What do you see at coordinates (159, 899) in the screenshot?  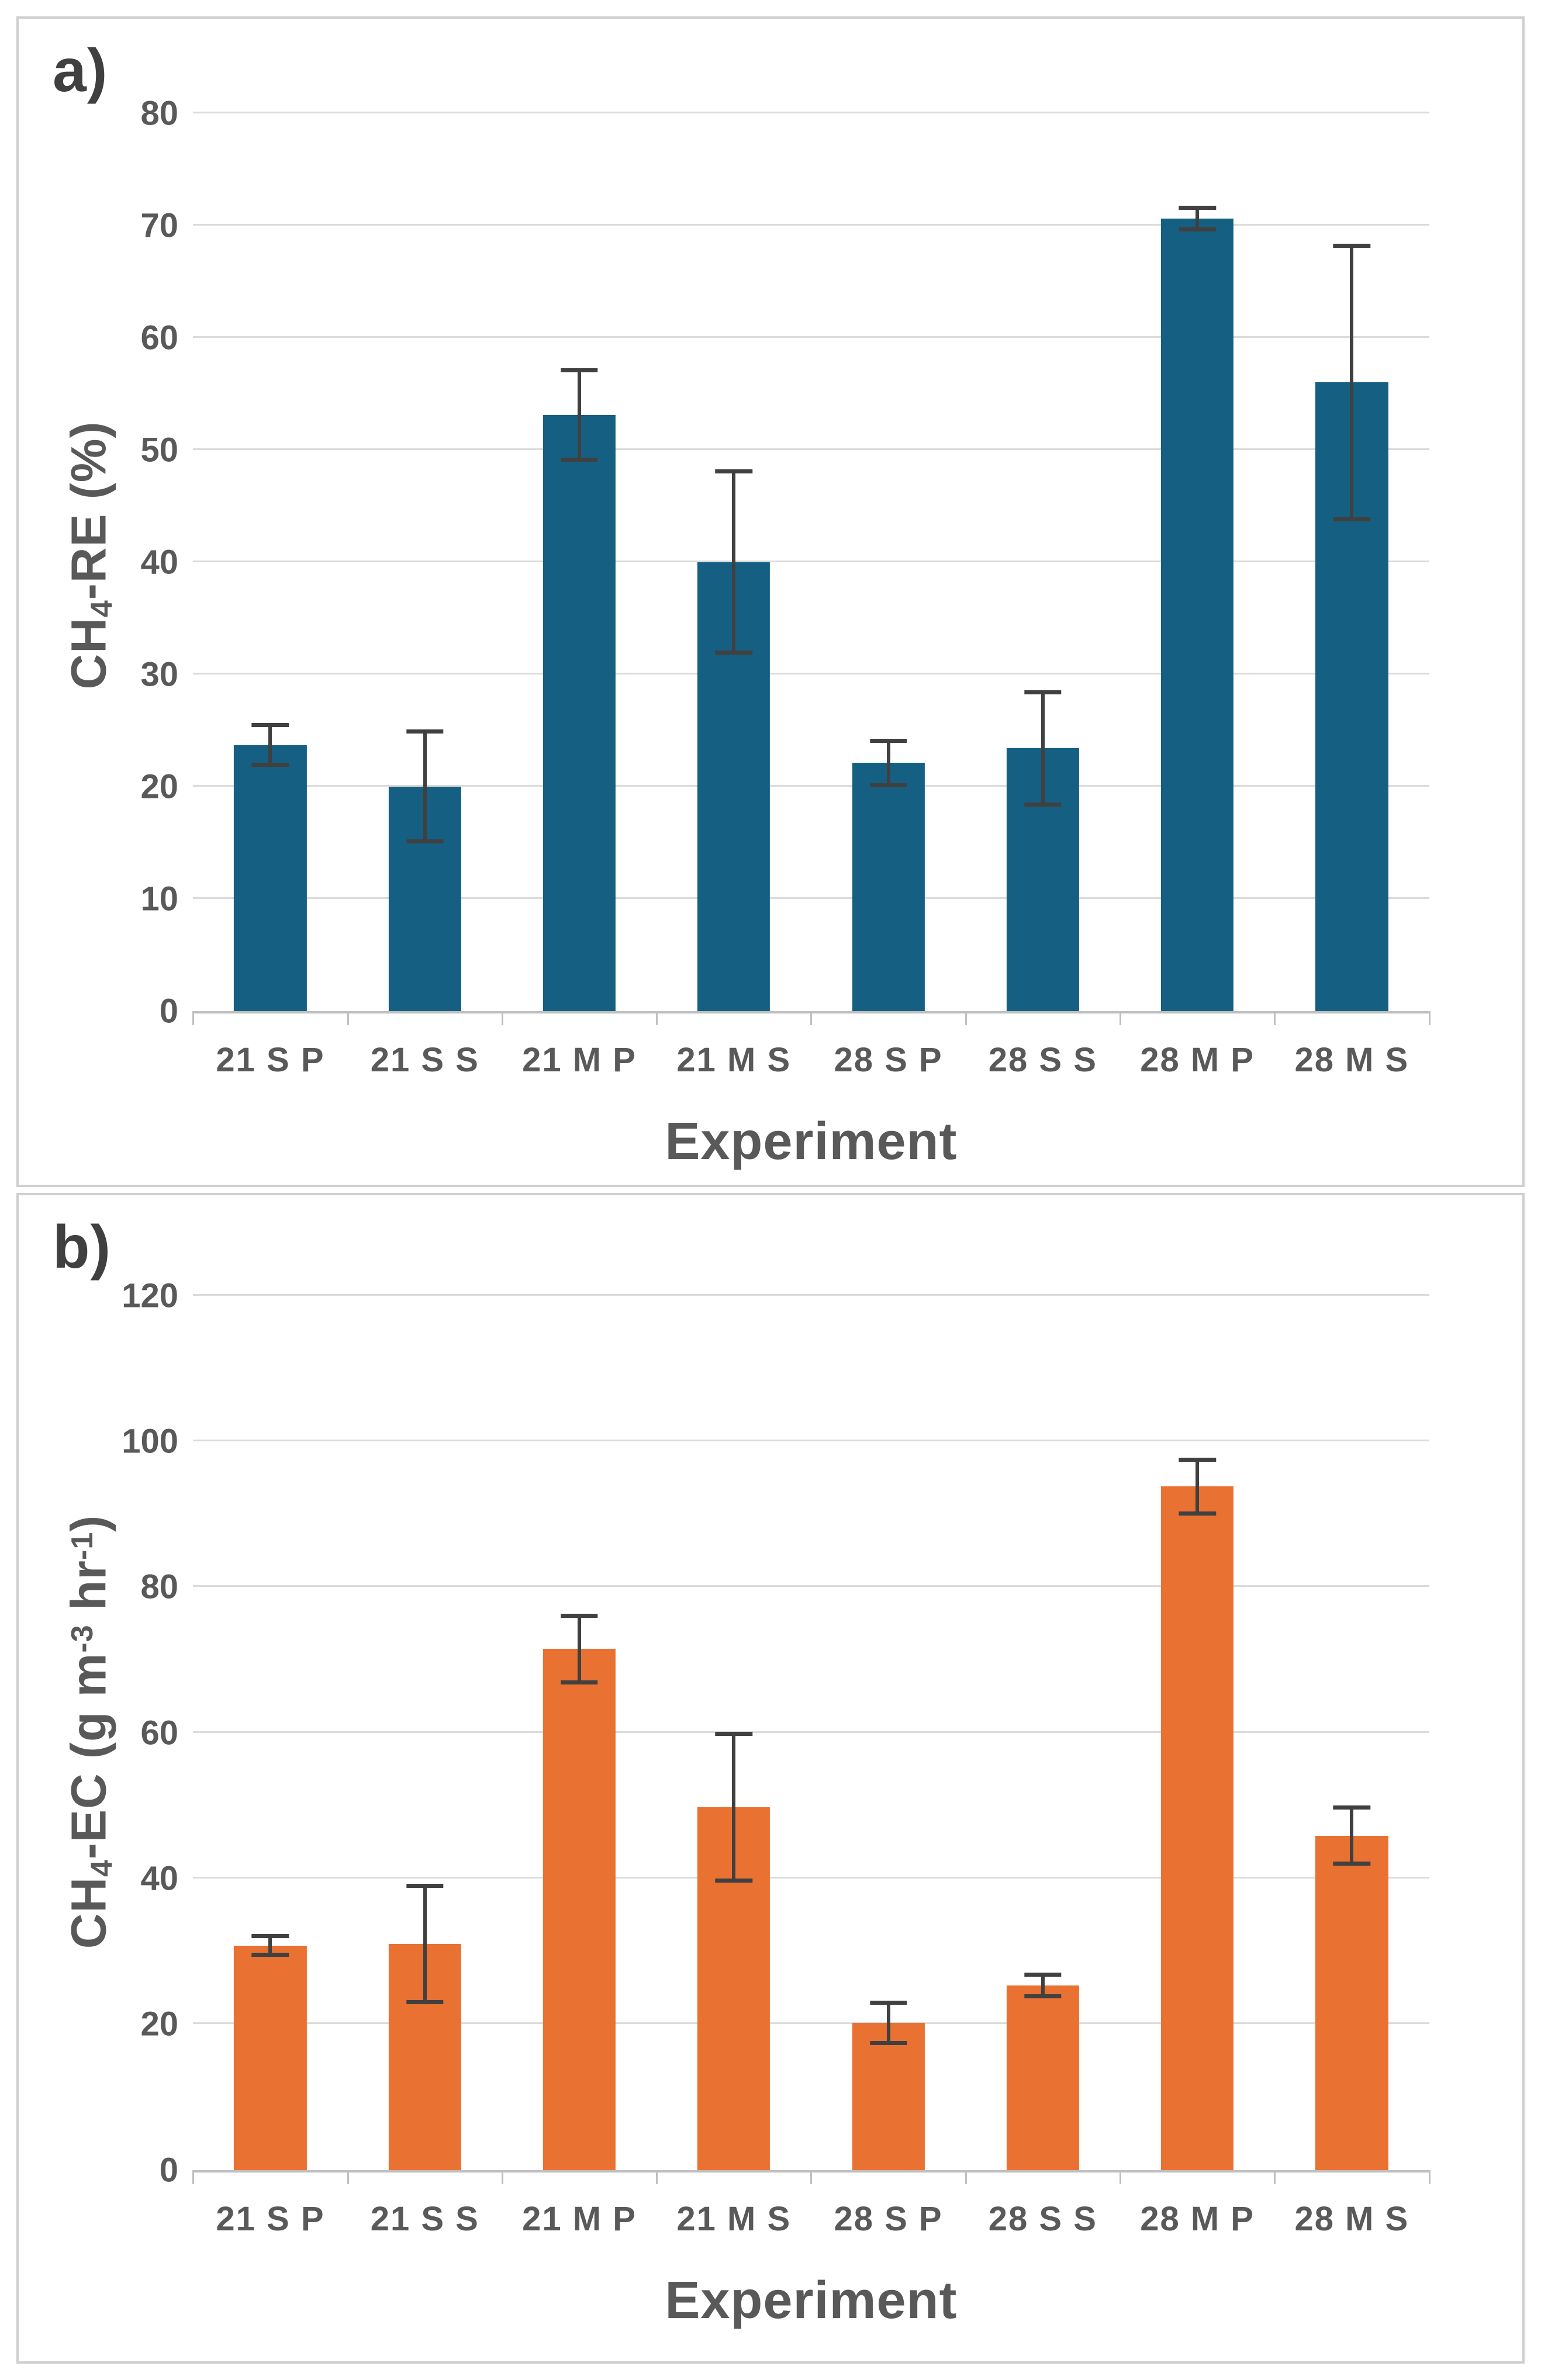 I see `y-tick-label-10: 10` at bounding box center [159, 899].